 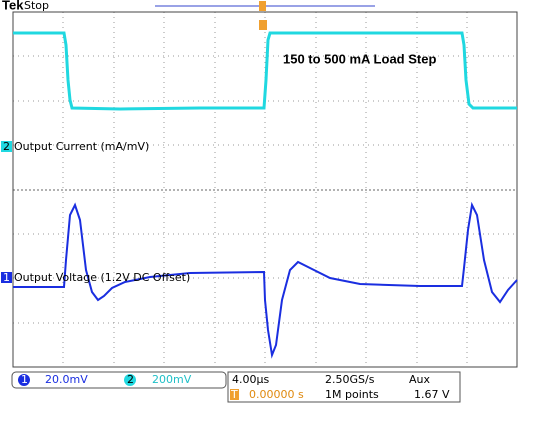 What do you see at coordinates (263, 25) in the screenshot?
I see `trigger-marker` at bounding box center [263, 25].